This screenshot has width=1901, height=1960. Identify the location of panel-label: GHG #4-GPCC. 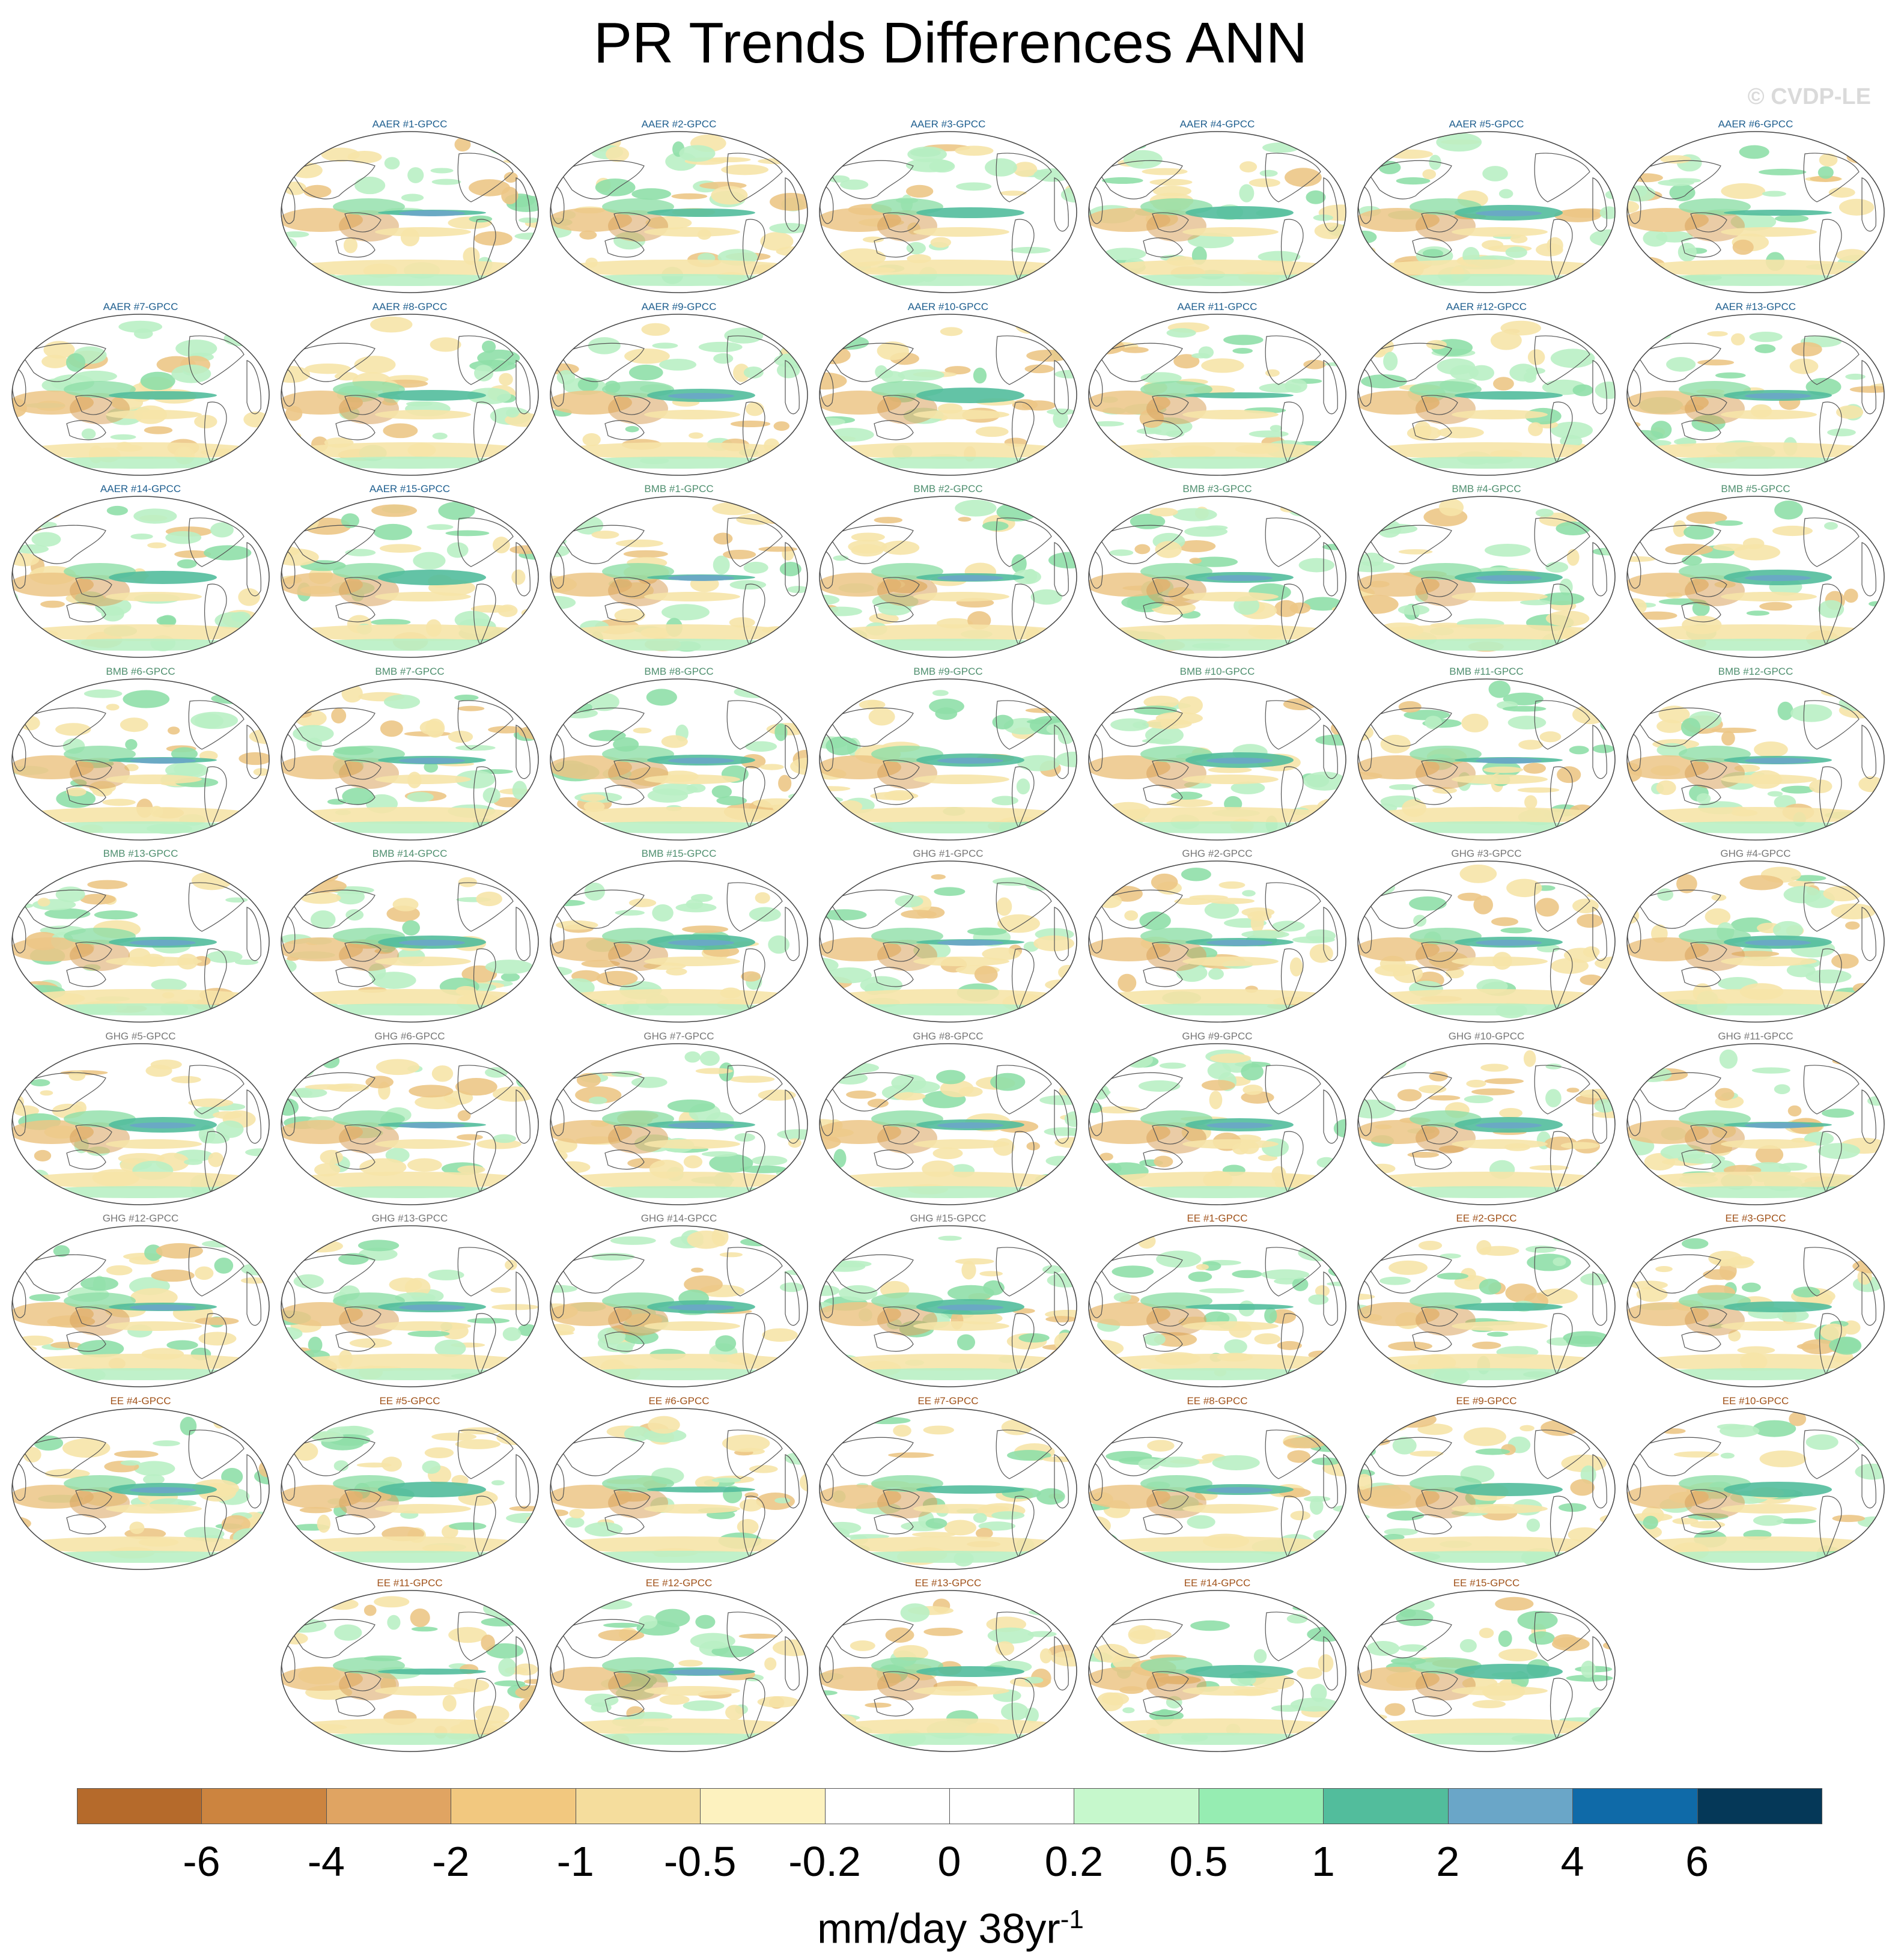
(1756, 854).